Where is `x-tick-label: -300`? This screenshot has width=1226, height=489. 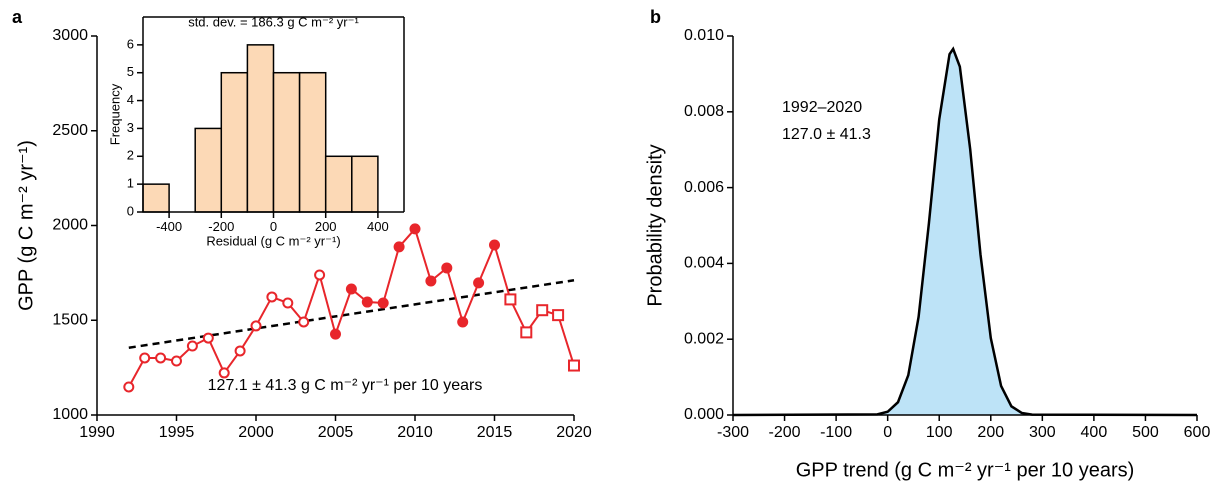
x-tick-label: -300 is located at coordinates (733, 432).